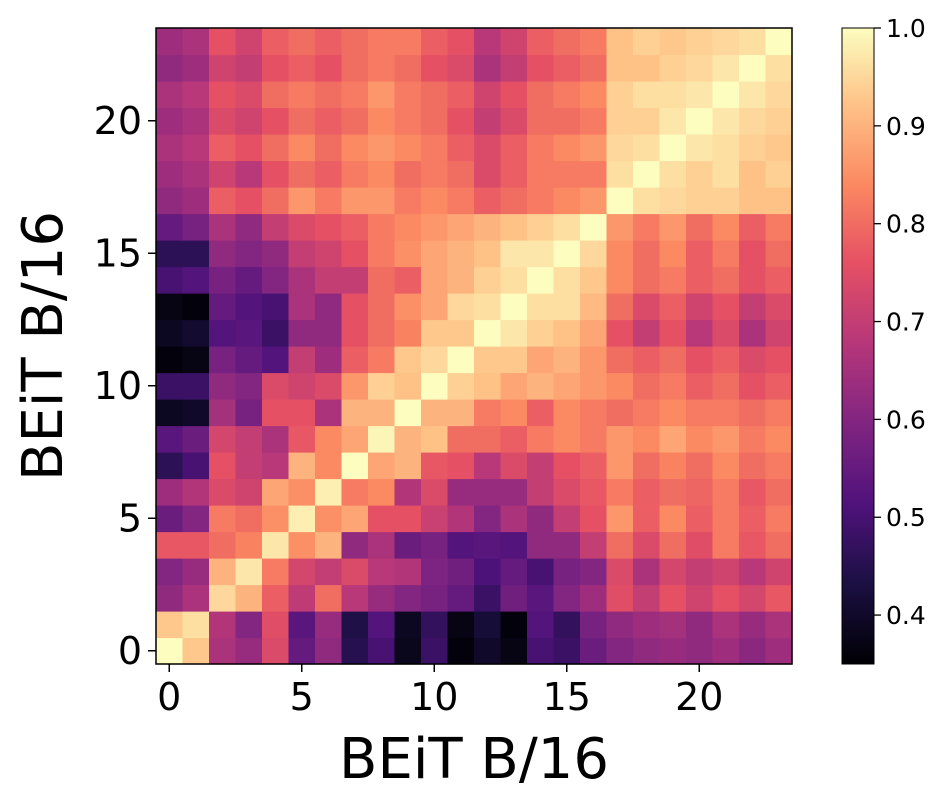  I want to click on x-axis: 0 5 10 15 20, so click(440, 691).